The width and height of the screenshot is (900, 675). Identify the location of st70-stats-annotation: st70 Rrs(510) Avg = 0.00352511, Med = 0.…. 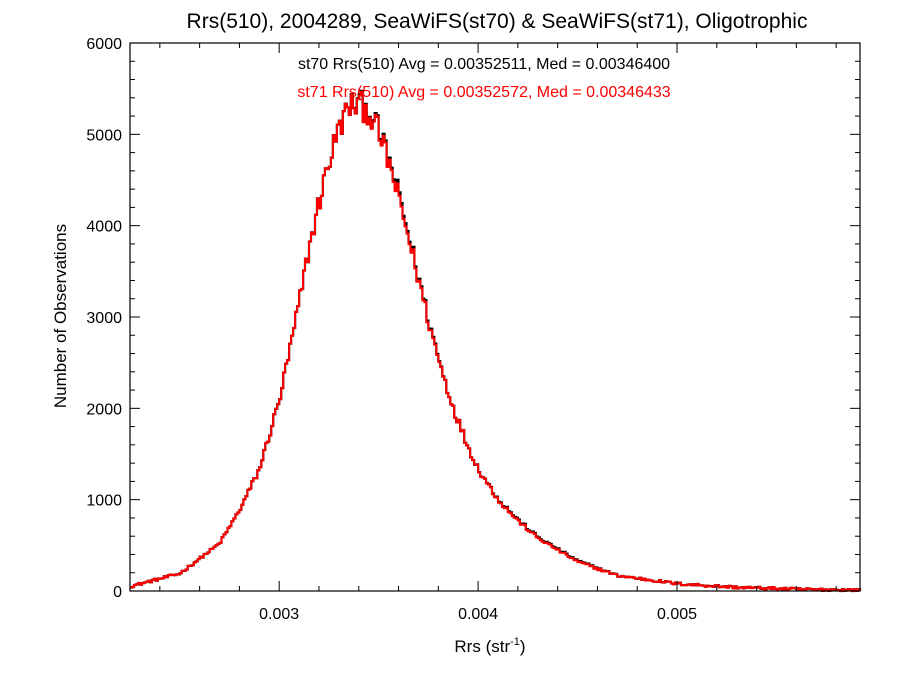
(484, 64).